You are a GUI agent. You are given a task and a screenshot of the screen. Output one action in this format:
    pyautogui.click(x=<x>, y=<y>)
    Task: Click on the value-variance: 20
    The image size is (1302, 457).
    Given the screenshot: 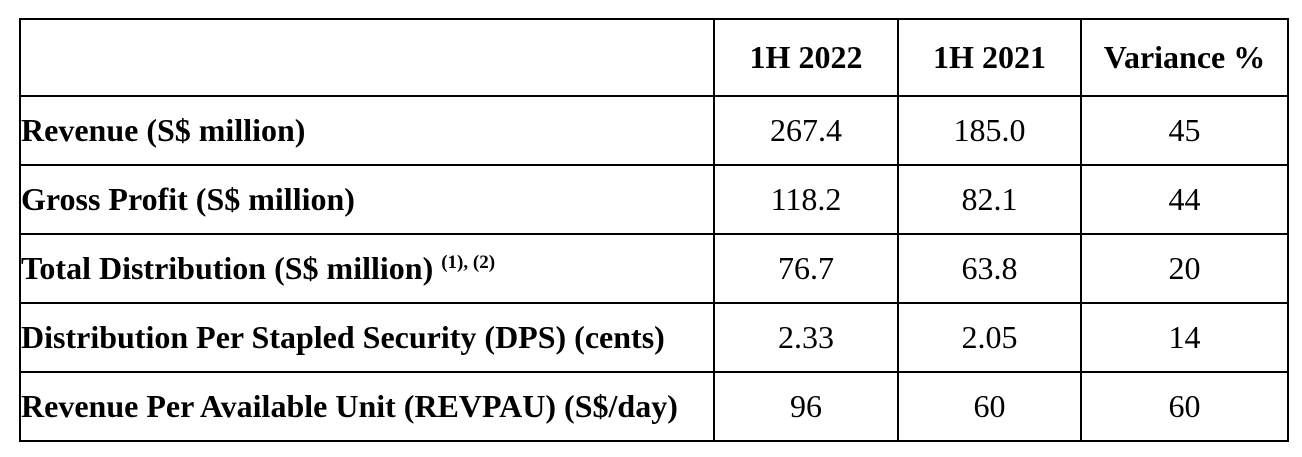 What is the action you would take?
    pyautogui.click(x=1184, y=268)
    